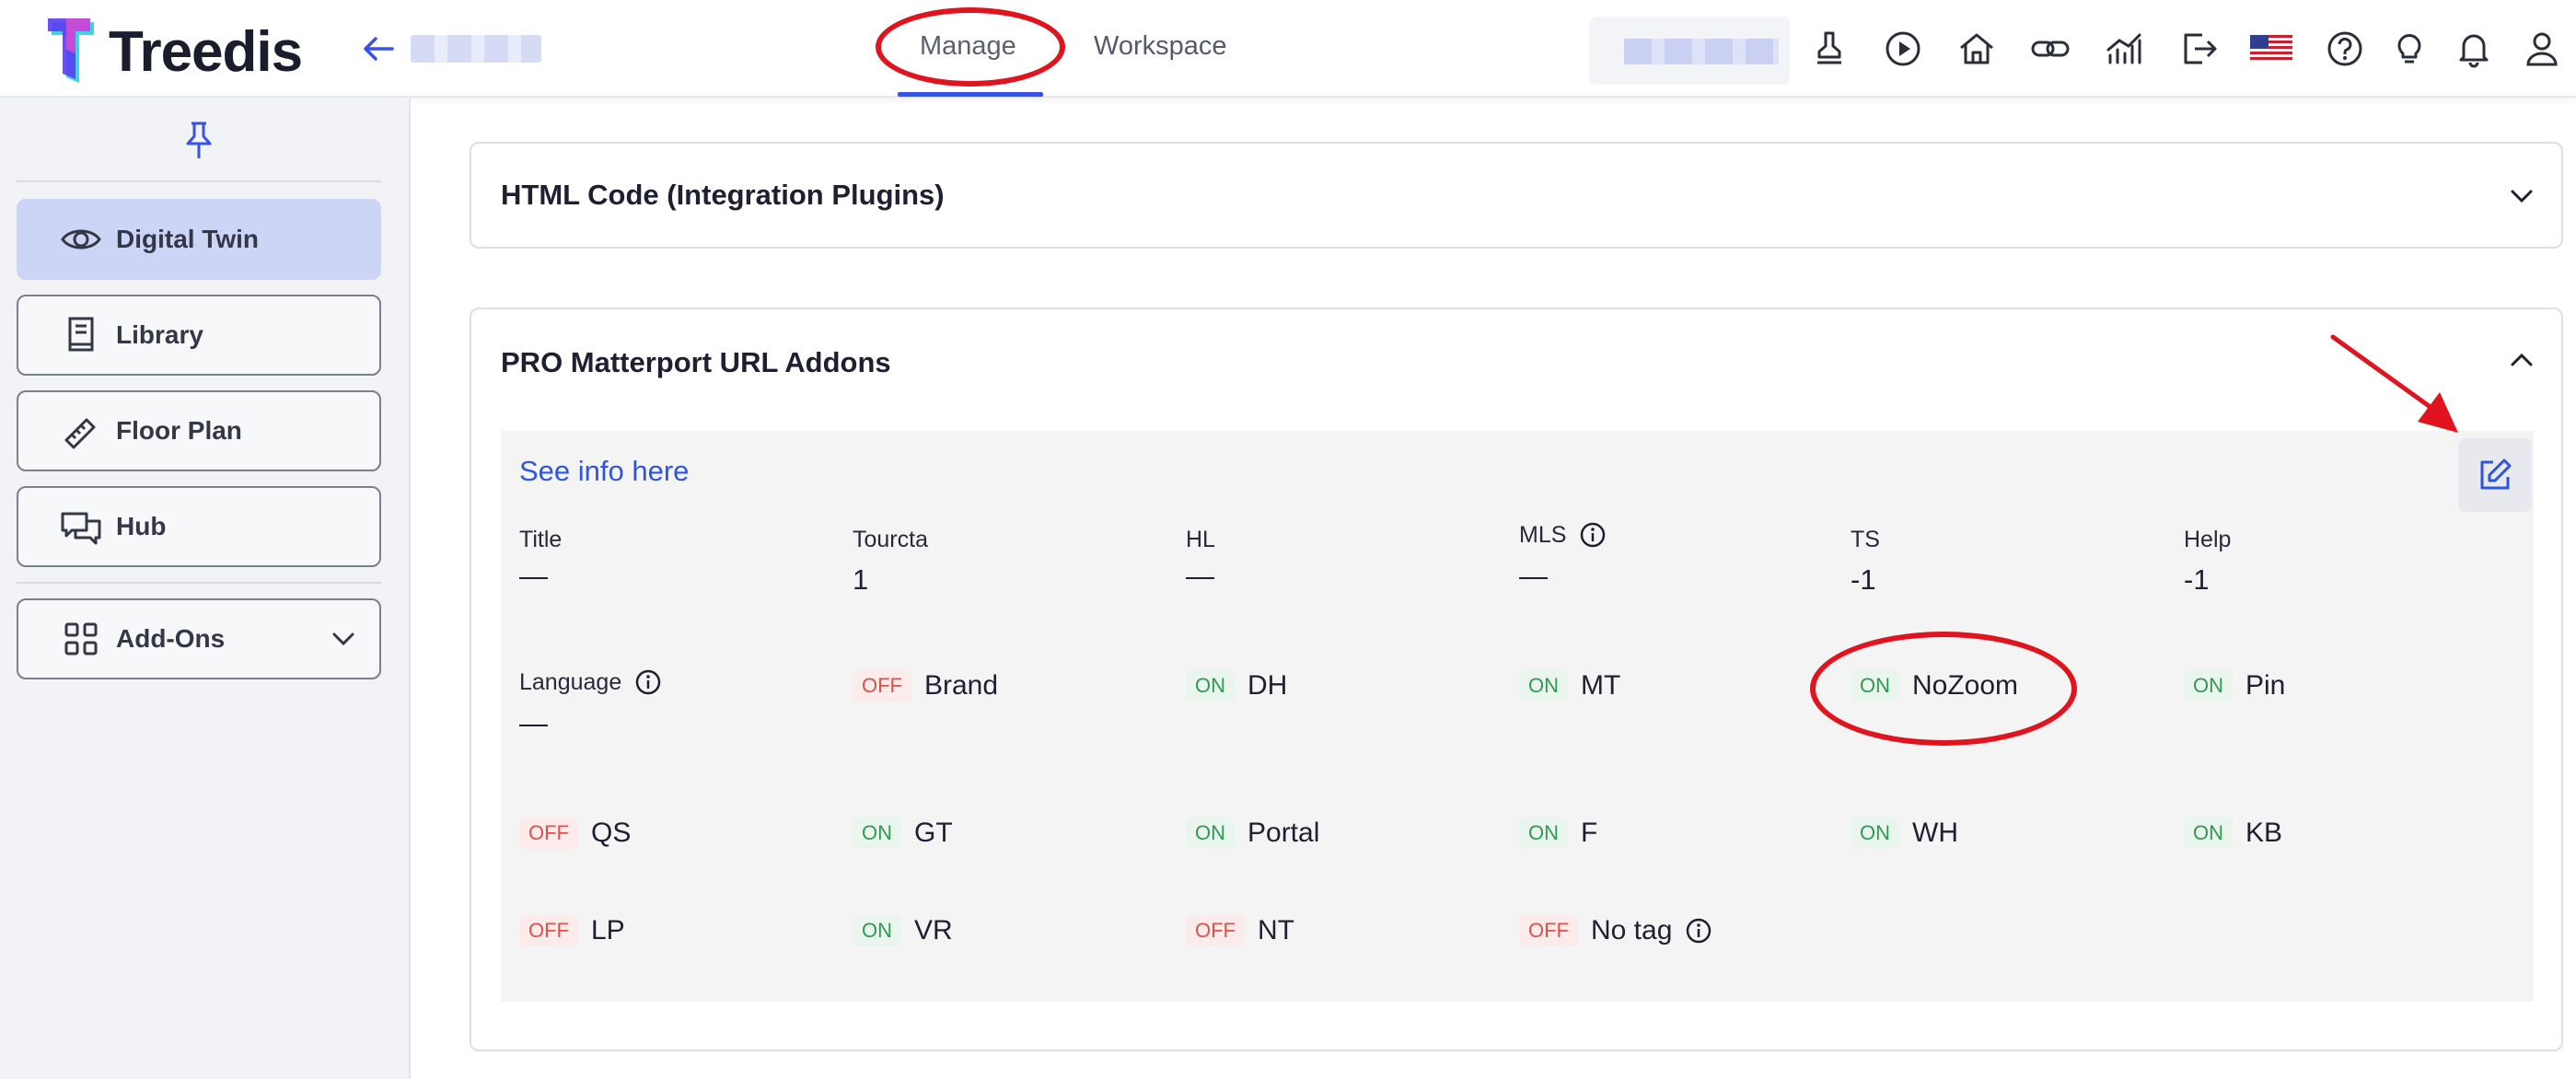 Image resolution: width=2576 pixels, height=1079 pixels. I want to click on toggle-name: Portal, so click(1283, 833).